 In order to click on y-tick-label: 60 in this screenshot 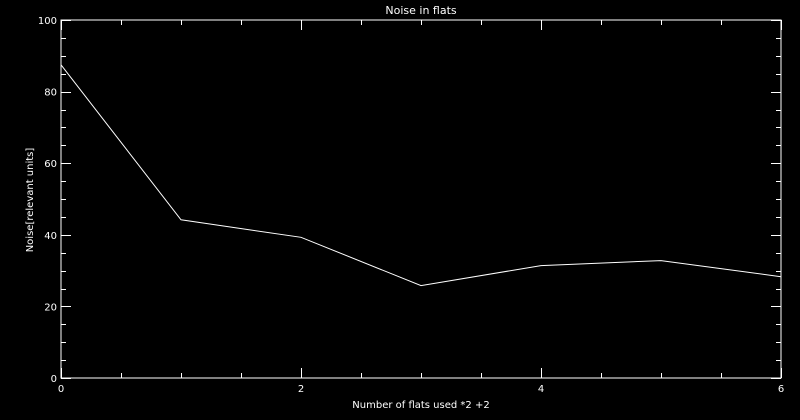, I will do `click(50, 164)`.